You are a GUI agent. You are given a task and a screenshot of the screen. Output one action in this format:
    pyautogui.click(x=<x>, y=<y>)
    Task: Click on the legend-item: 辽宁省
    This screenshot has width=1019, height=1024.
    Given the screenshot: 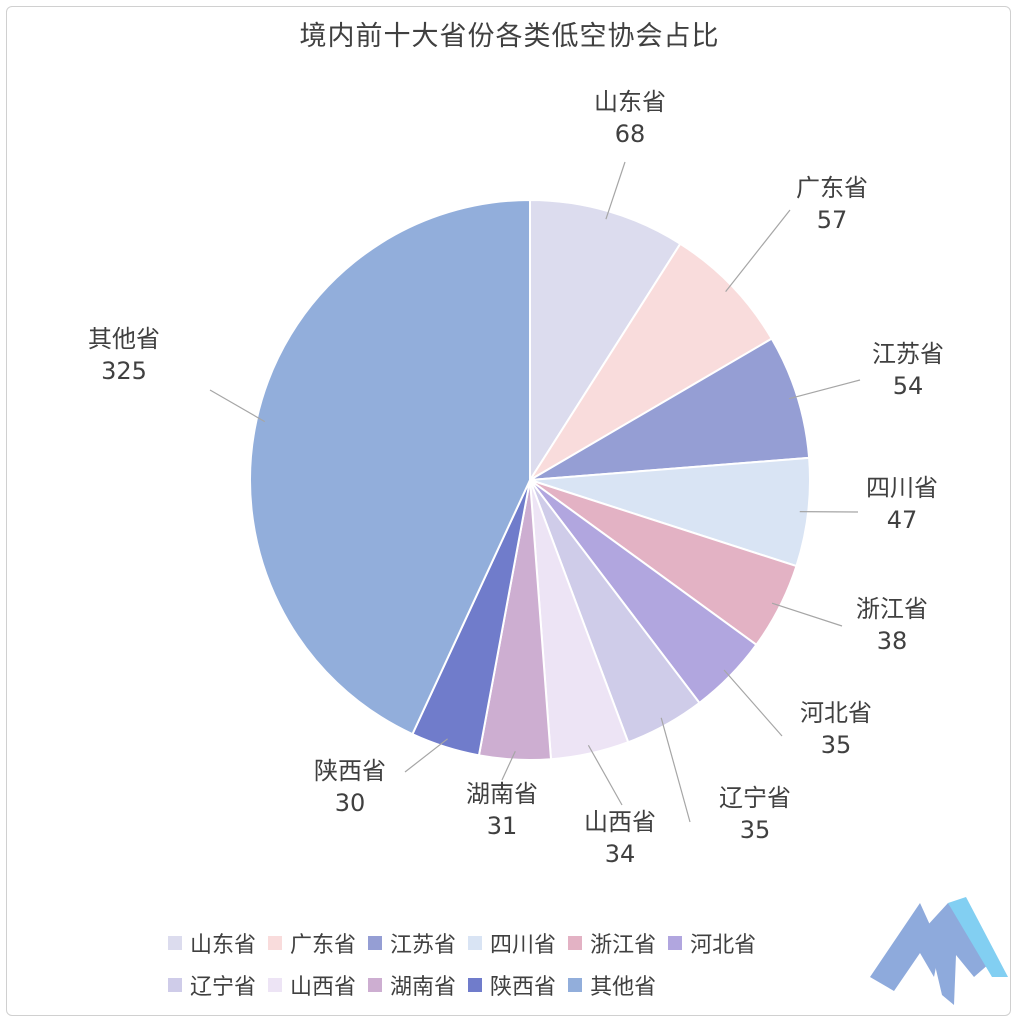 What is the action you would take?
    pyautogui.click(x=212, y=985)
    